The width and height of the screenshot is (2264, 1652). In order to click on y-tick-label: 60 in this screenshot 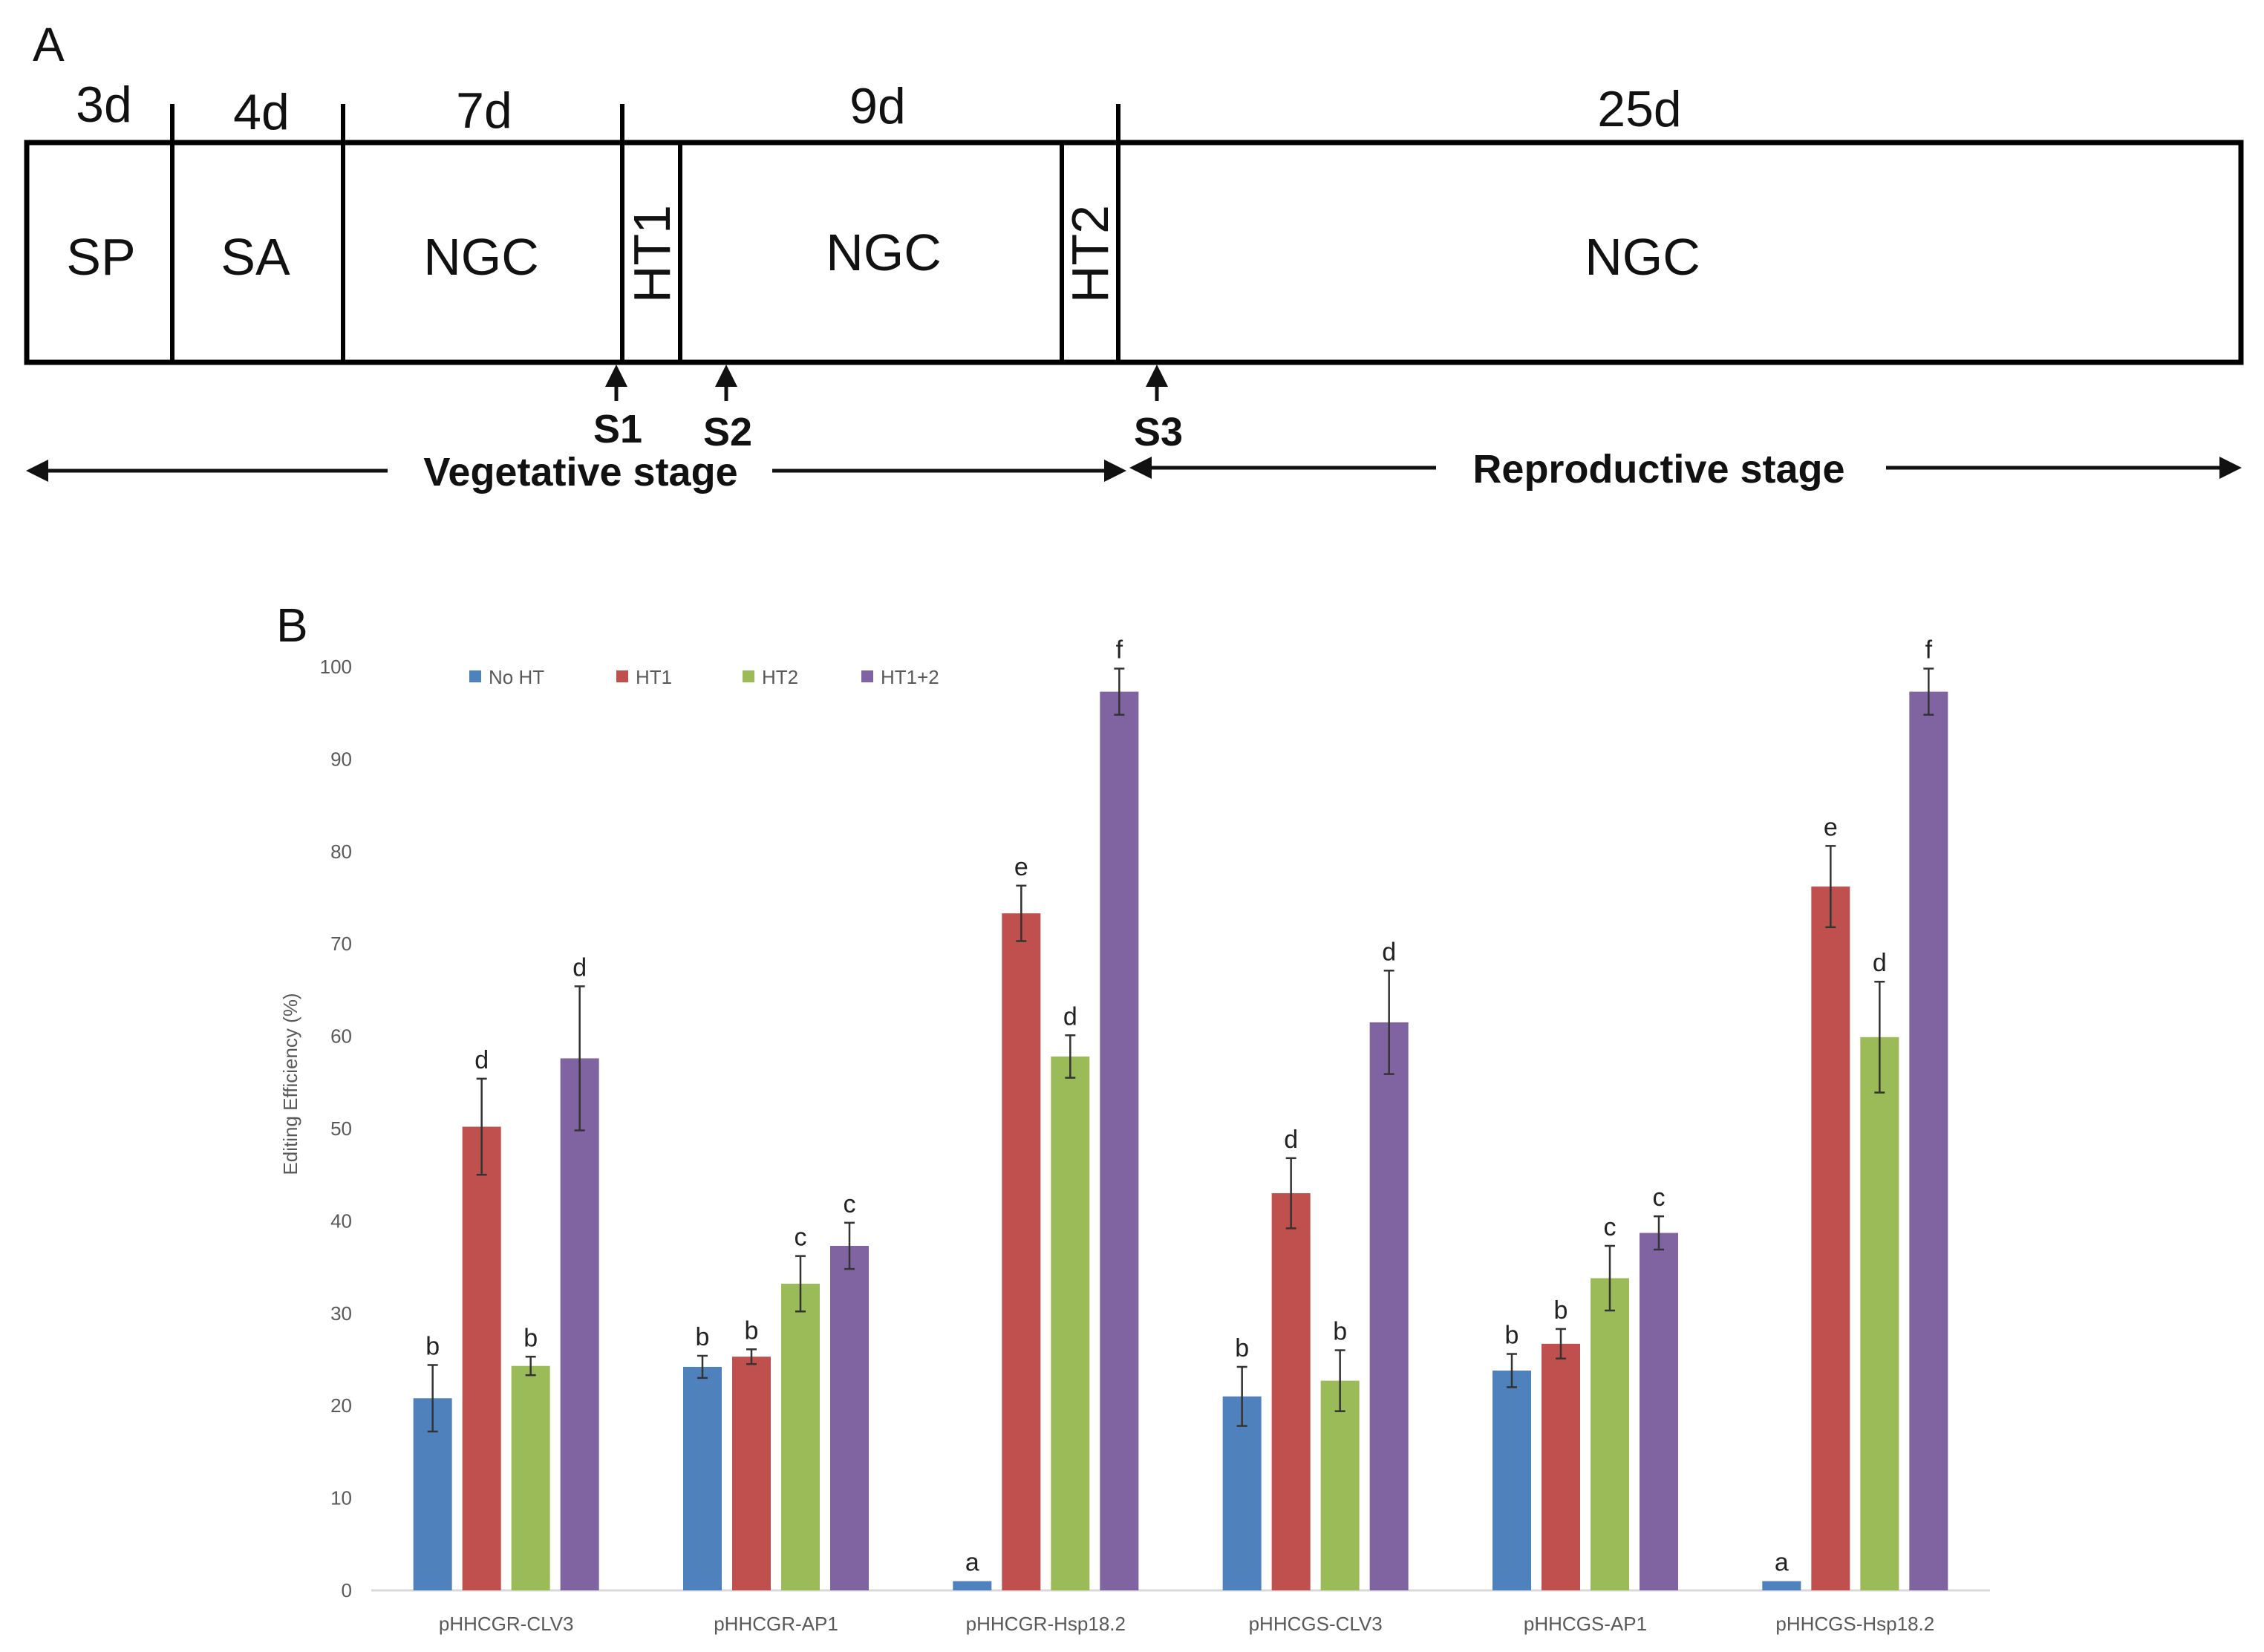, I will do `click(341, 1036)`.